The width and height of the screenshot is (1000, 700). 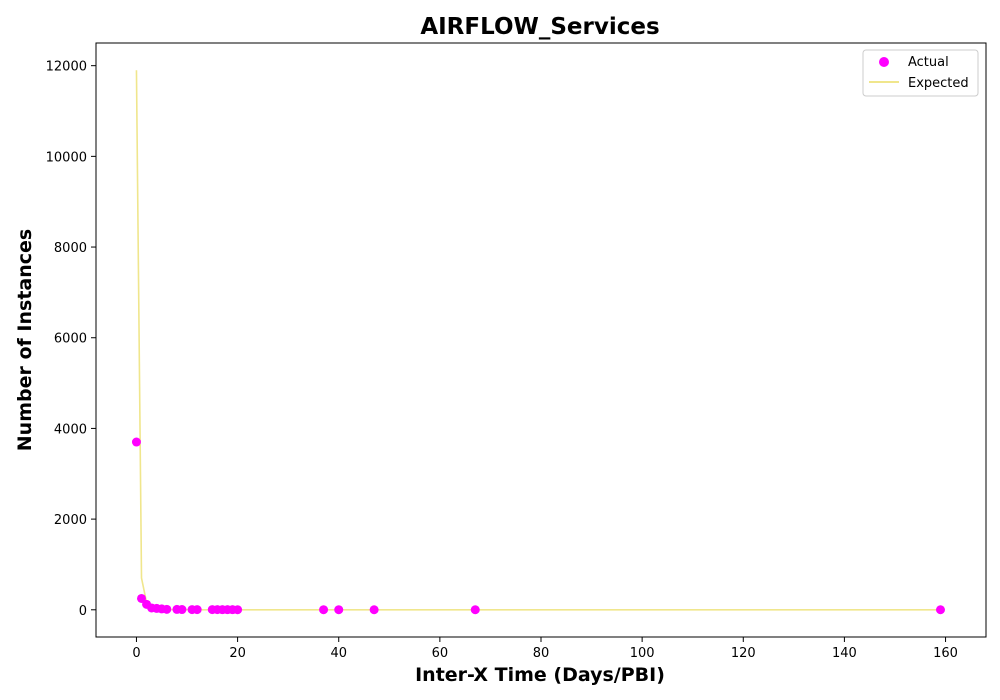 I want to click on y-tick-label: 12000, so click(x=66, y=67).